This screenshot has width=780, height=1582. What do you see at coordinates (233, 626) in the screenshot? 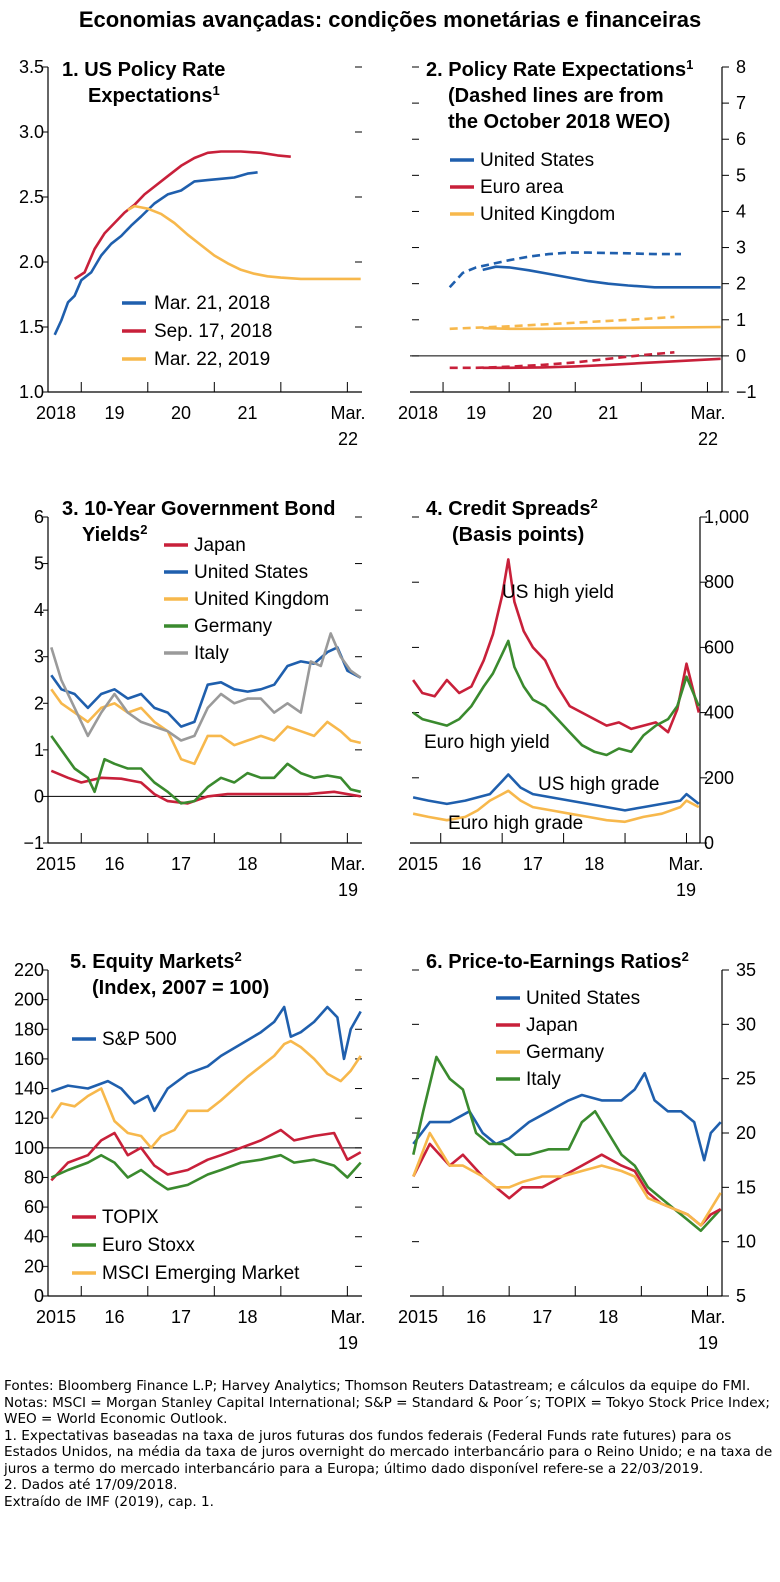
I see `legend-label: Germany` at bounding box center [233, 626].